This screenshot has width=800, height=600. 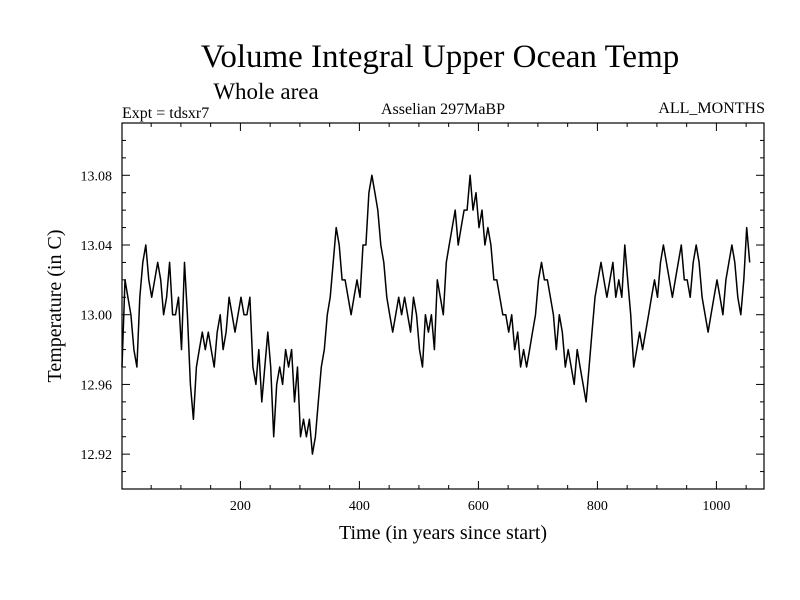 What do you see at coordinates (240, 506) in the screenshot?
I see `x-tick-label: 200` at bounding box center [240, 506].